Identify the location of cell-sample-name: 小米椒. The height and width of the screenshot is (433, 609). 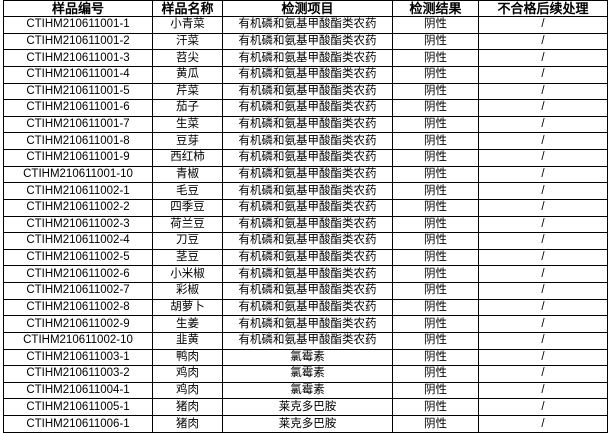
(187, 274).